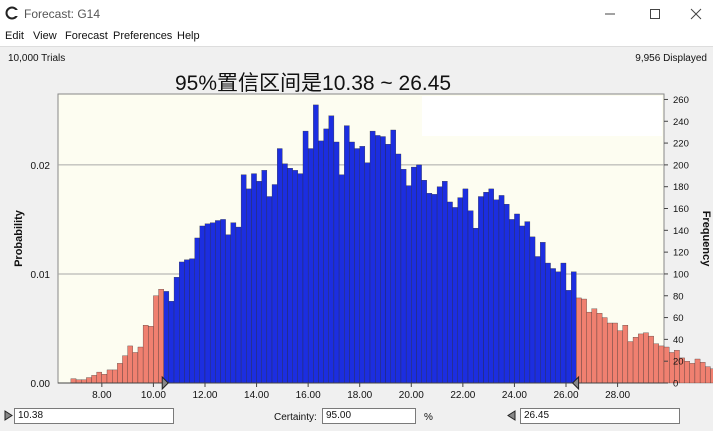 This screenshot has height=431, width=713. I want to click on y-right-tick-label: 100, so click(681, 274).